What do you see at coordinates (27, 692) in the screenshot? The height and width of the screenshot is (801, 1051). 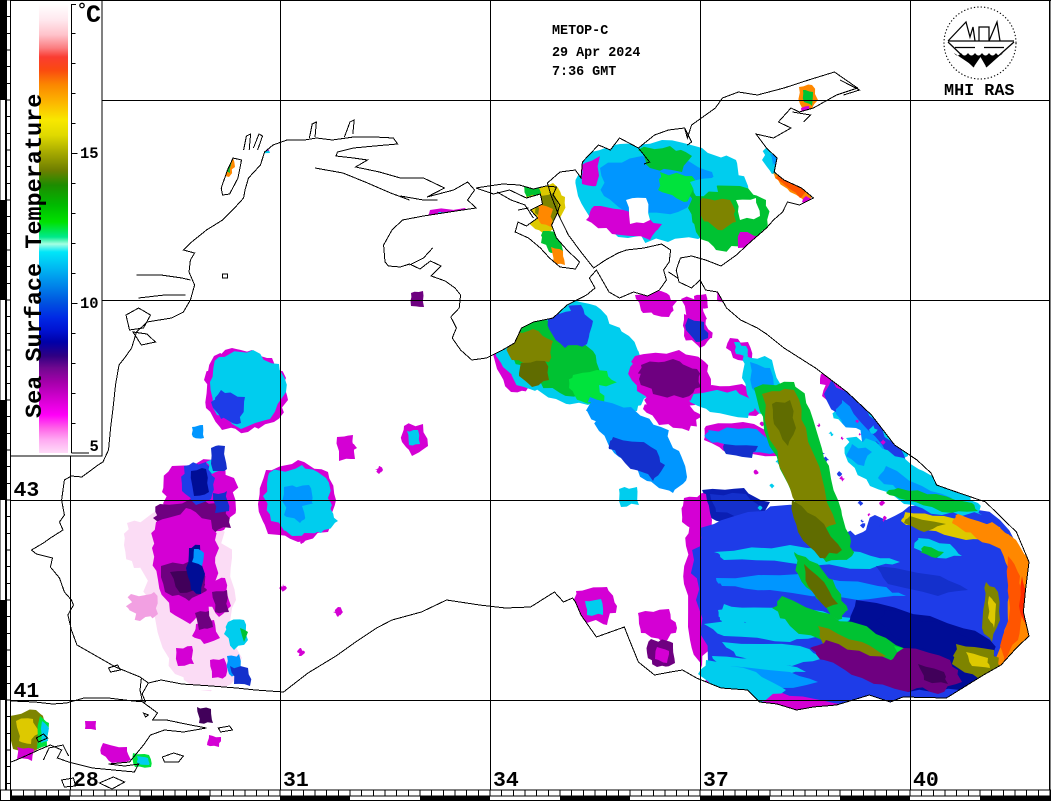 I see `svg-text: 41` at bounding box center [27, 692].